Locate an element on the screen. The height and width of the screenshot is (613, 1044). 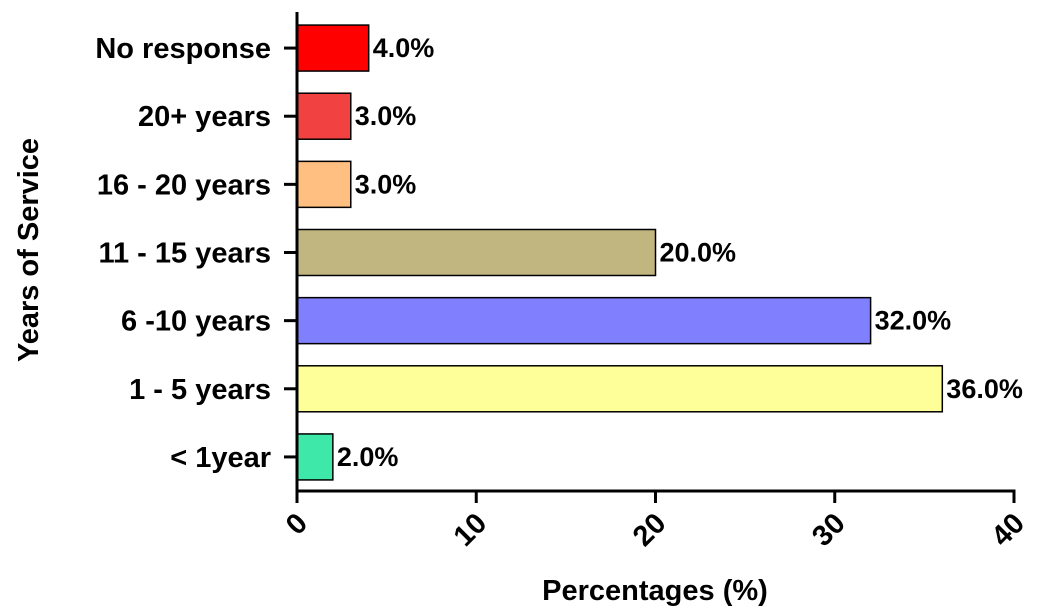
value-label-20-years: 3.0% is located at coordinates (386, 116).